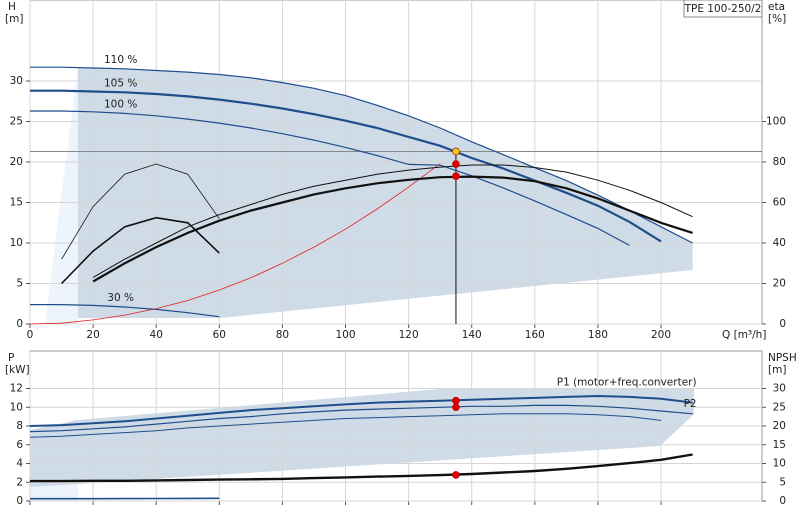 This screenshot has width=800, height=520. I want to click on y-tick-label: 25, so click(16, 122).